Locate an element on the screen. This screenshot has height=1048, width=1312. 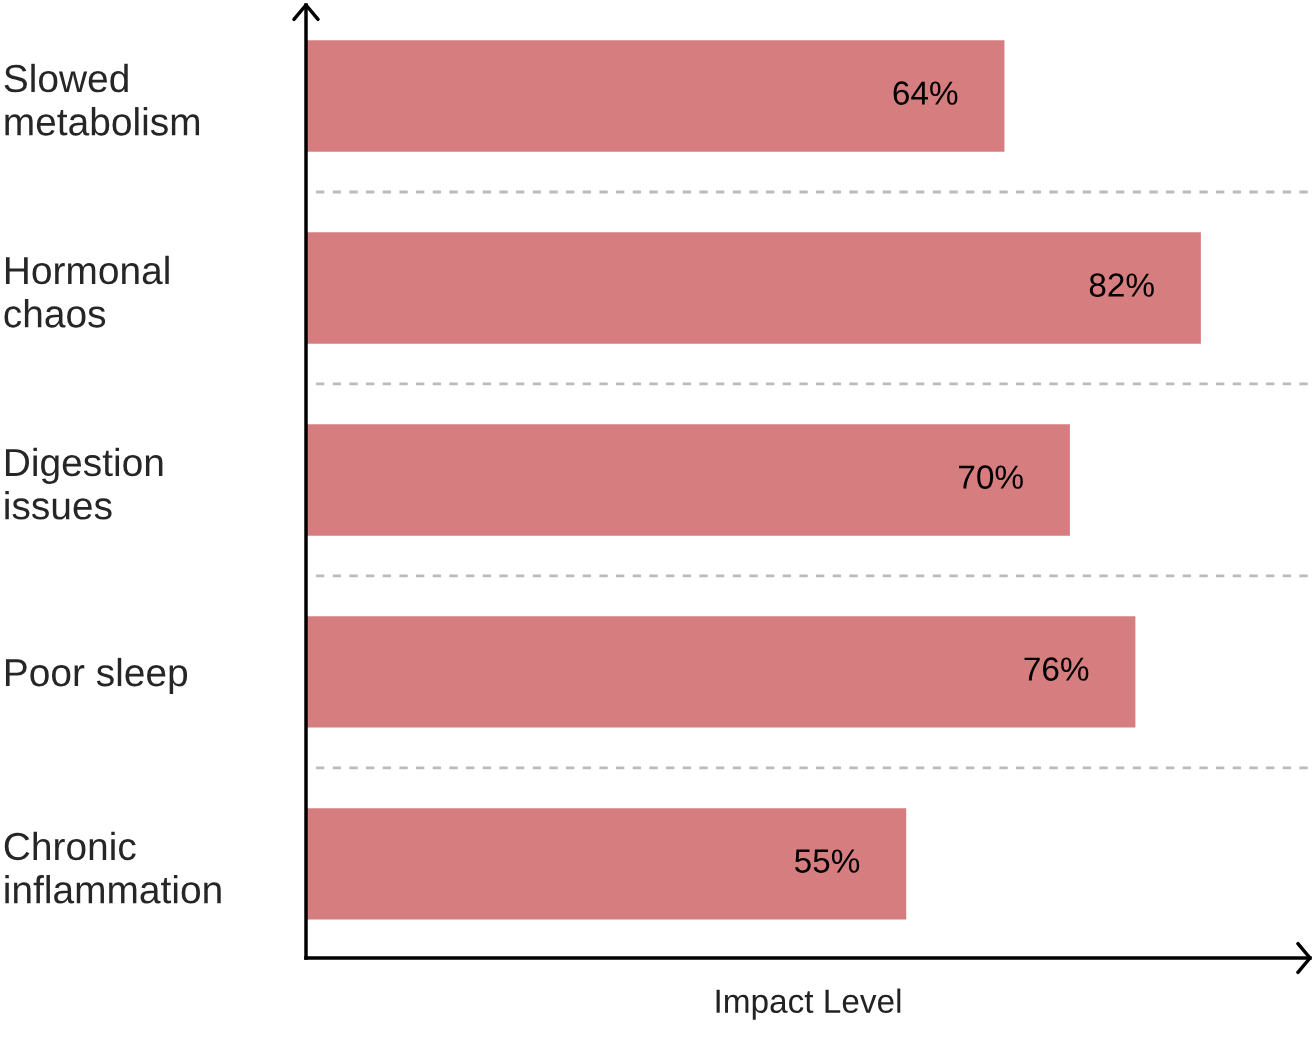
data-label: 64% is located at coordinates (925, 93).